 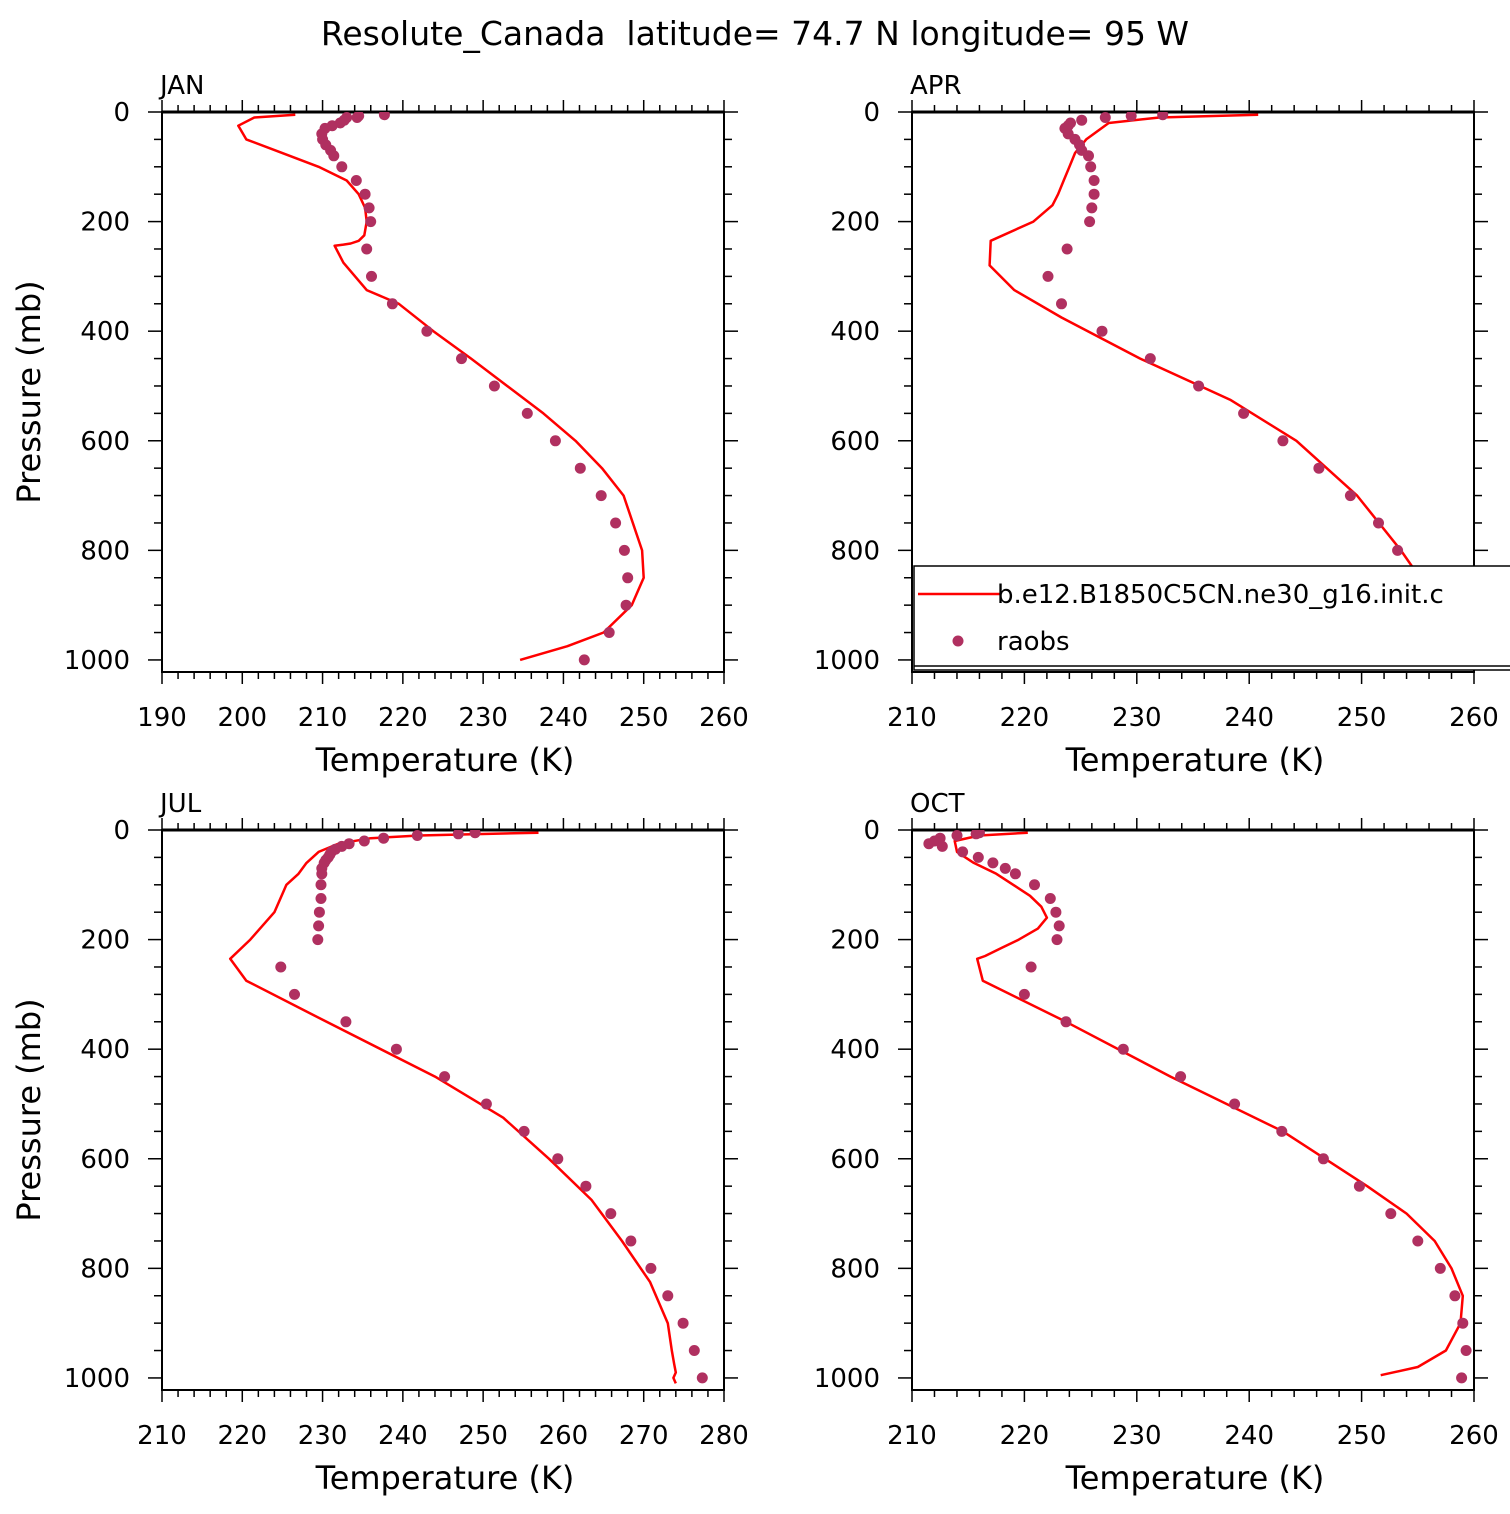 I want to click on chart-jan-x-tick-label: 230, so click(x=483, y=718).